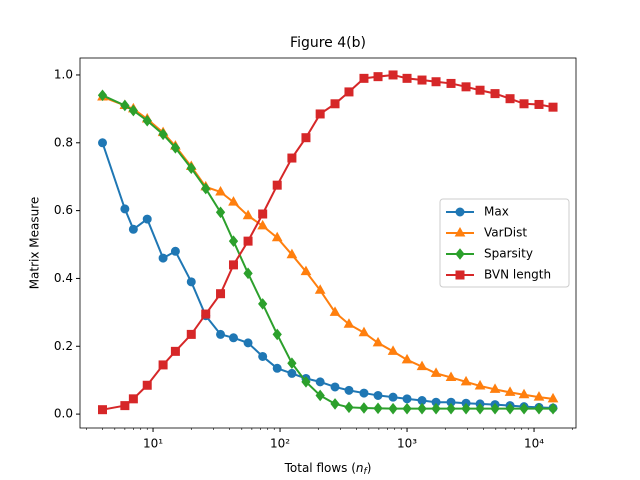 The width and height of the screenshot is (640, 480). Describe the element at coordinates (280, 444) in the screenshot. I see `x-tick-label: 10²` at that location.